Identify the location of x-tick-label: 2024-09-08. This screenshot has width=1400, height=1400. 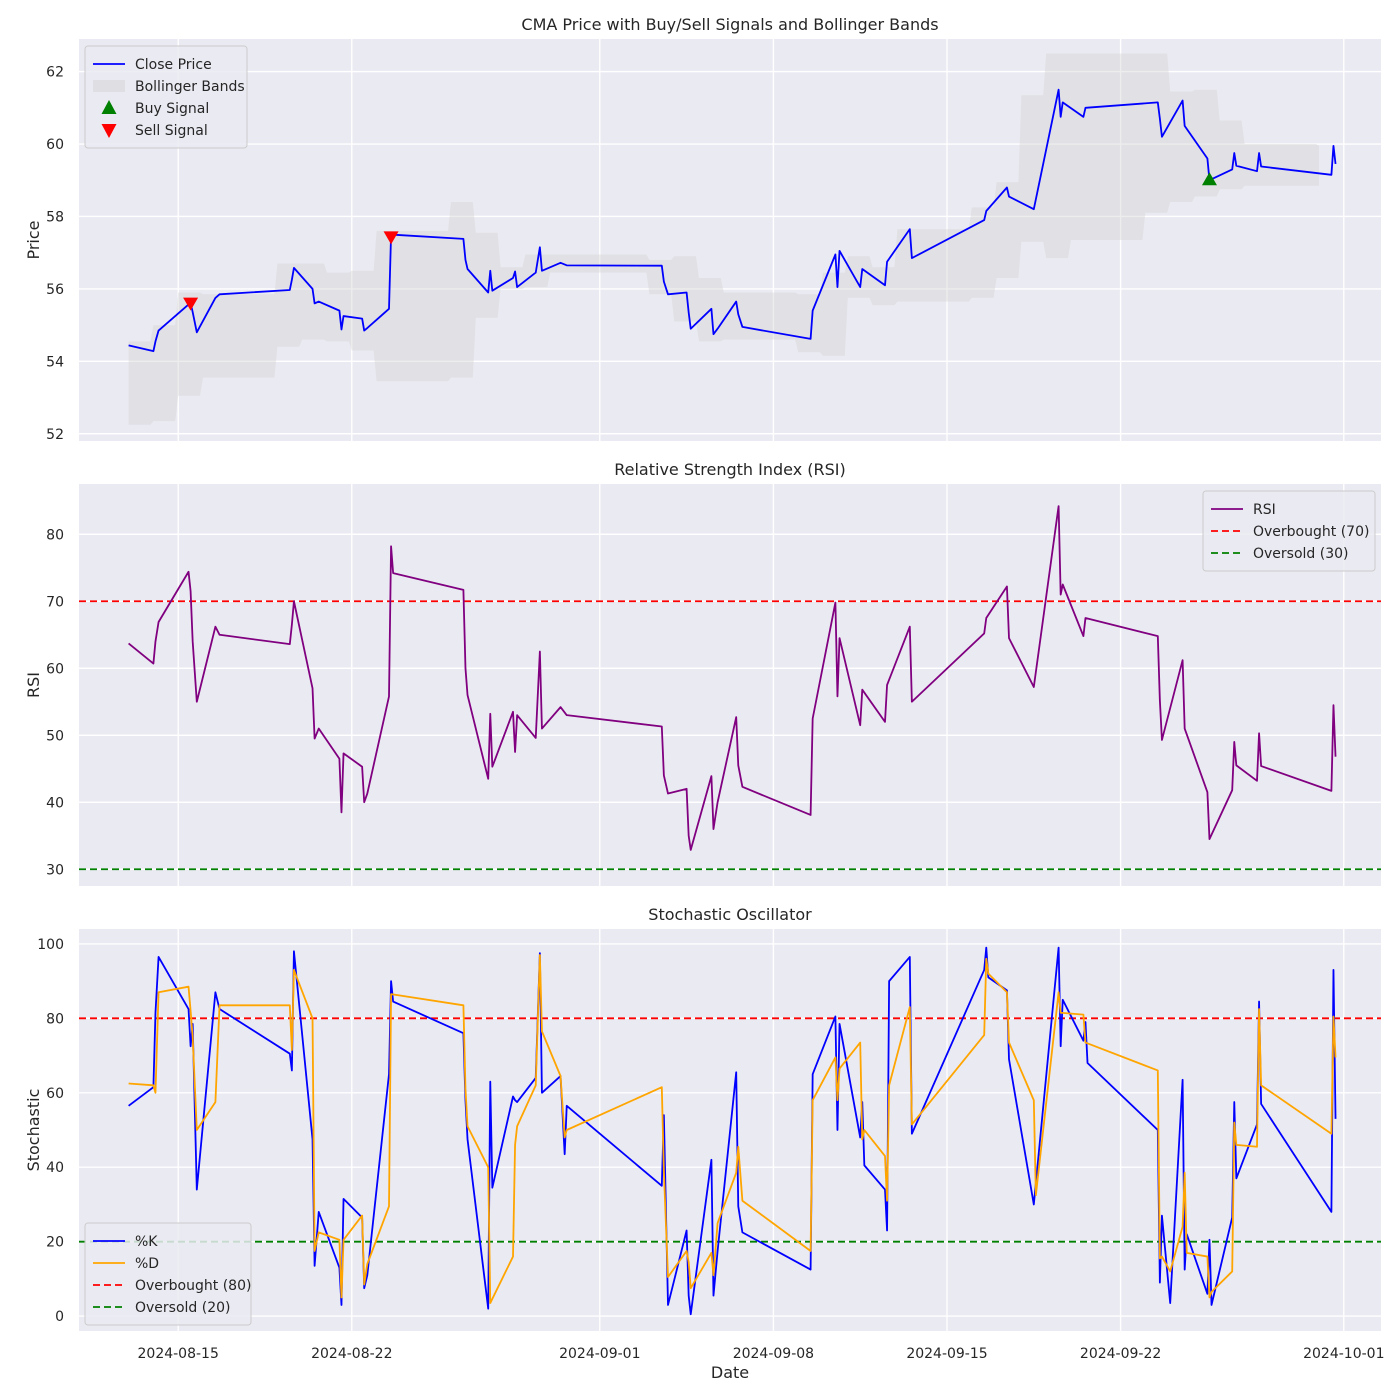
(773, 1354).